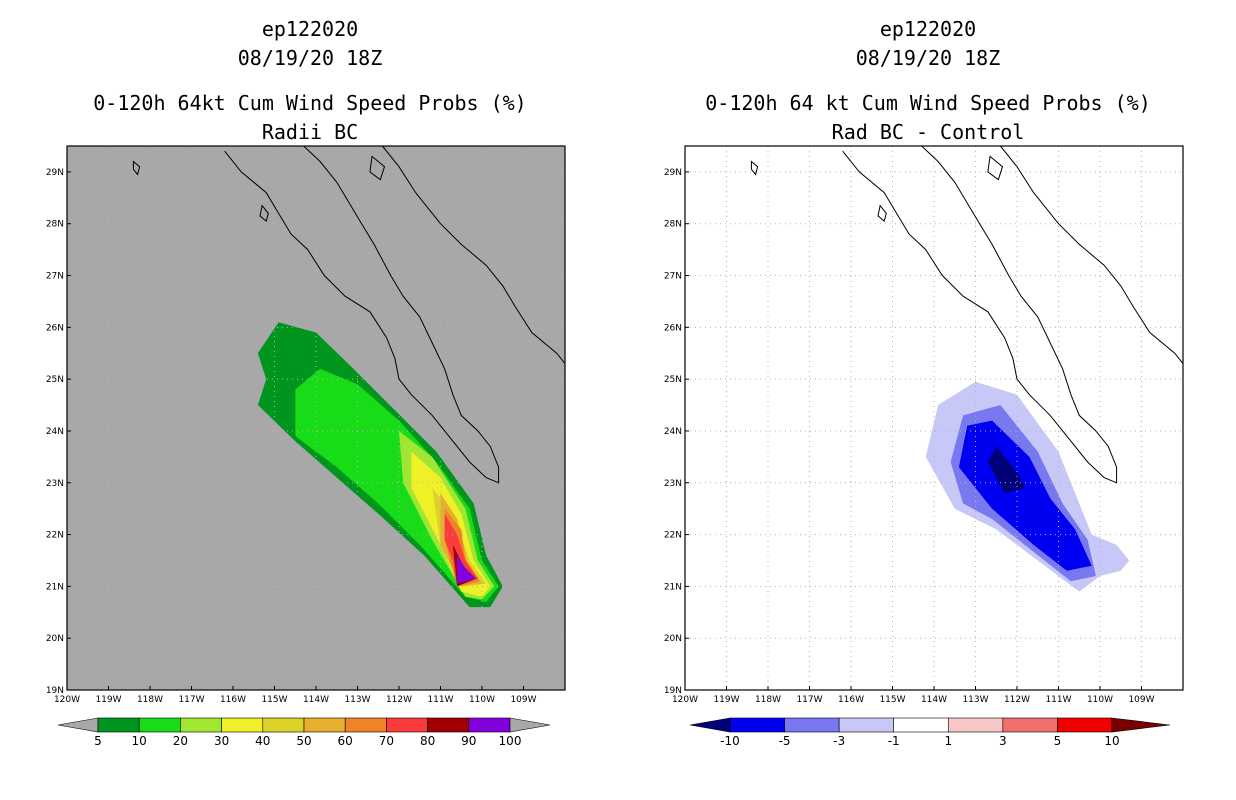 This screenshot has height=800, width=1236. What do you see at coordinates (1006, 470) in the screenshot?
I see `right-contour-neg10` at bounding box center [1006, 470].